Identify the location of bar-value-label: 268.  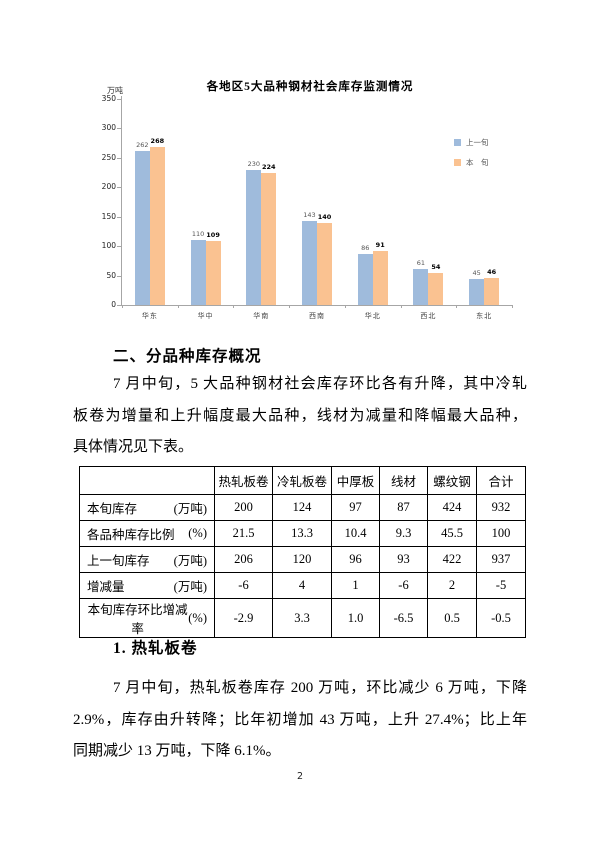
(157, 141).